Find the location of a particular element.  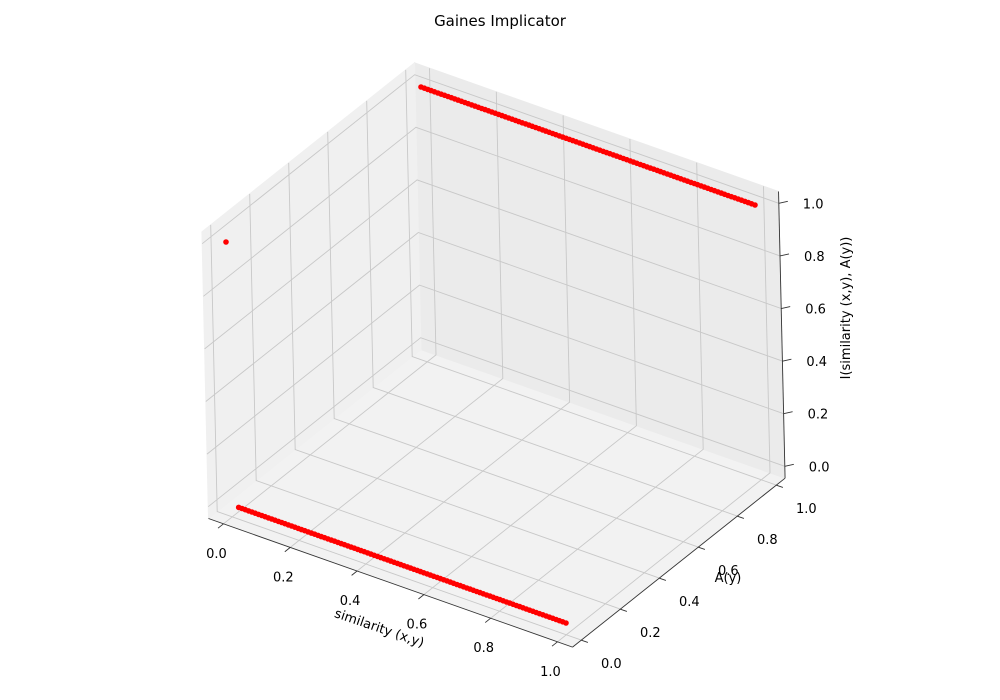

x-tick-label: 0.6 is located at coordinates (417, 625).